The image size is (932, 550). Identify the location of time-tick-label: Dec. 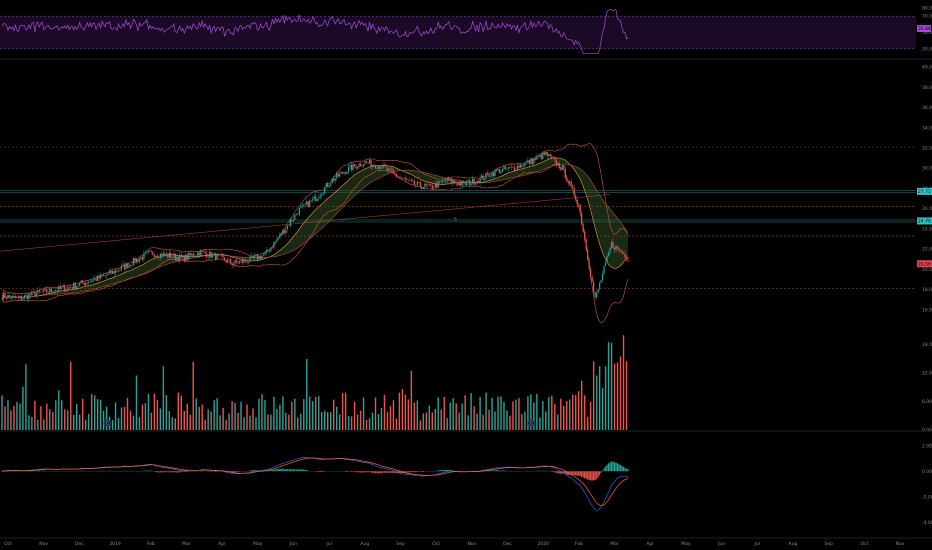
(79, 544).